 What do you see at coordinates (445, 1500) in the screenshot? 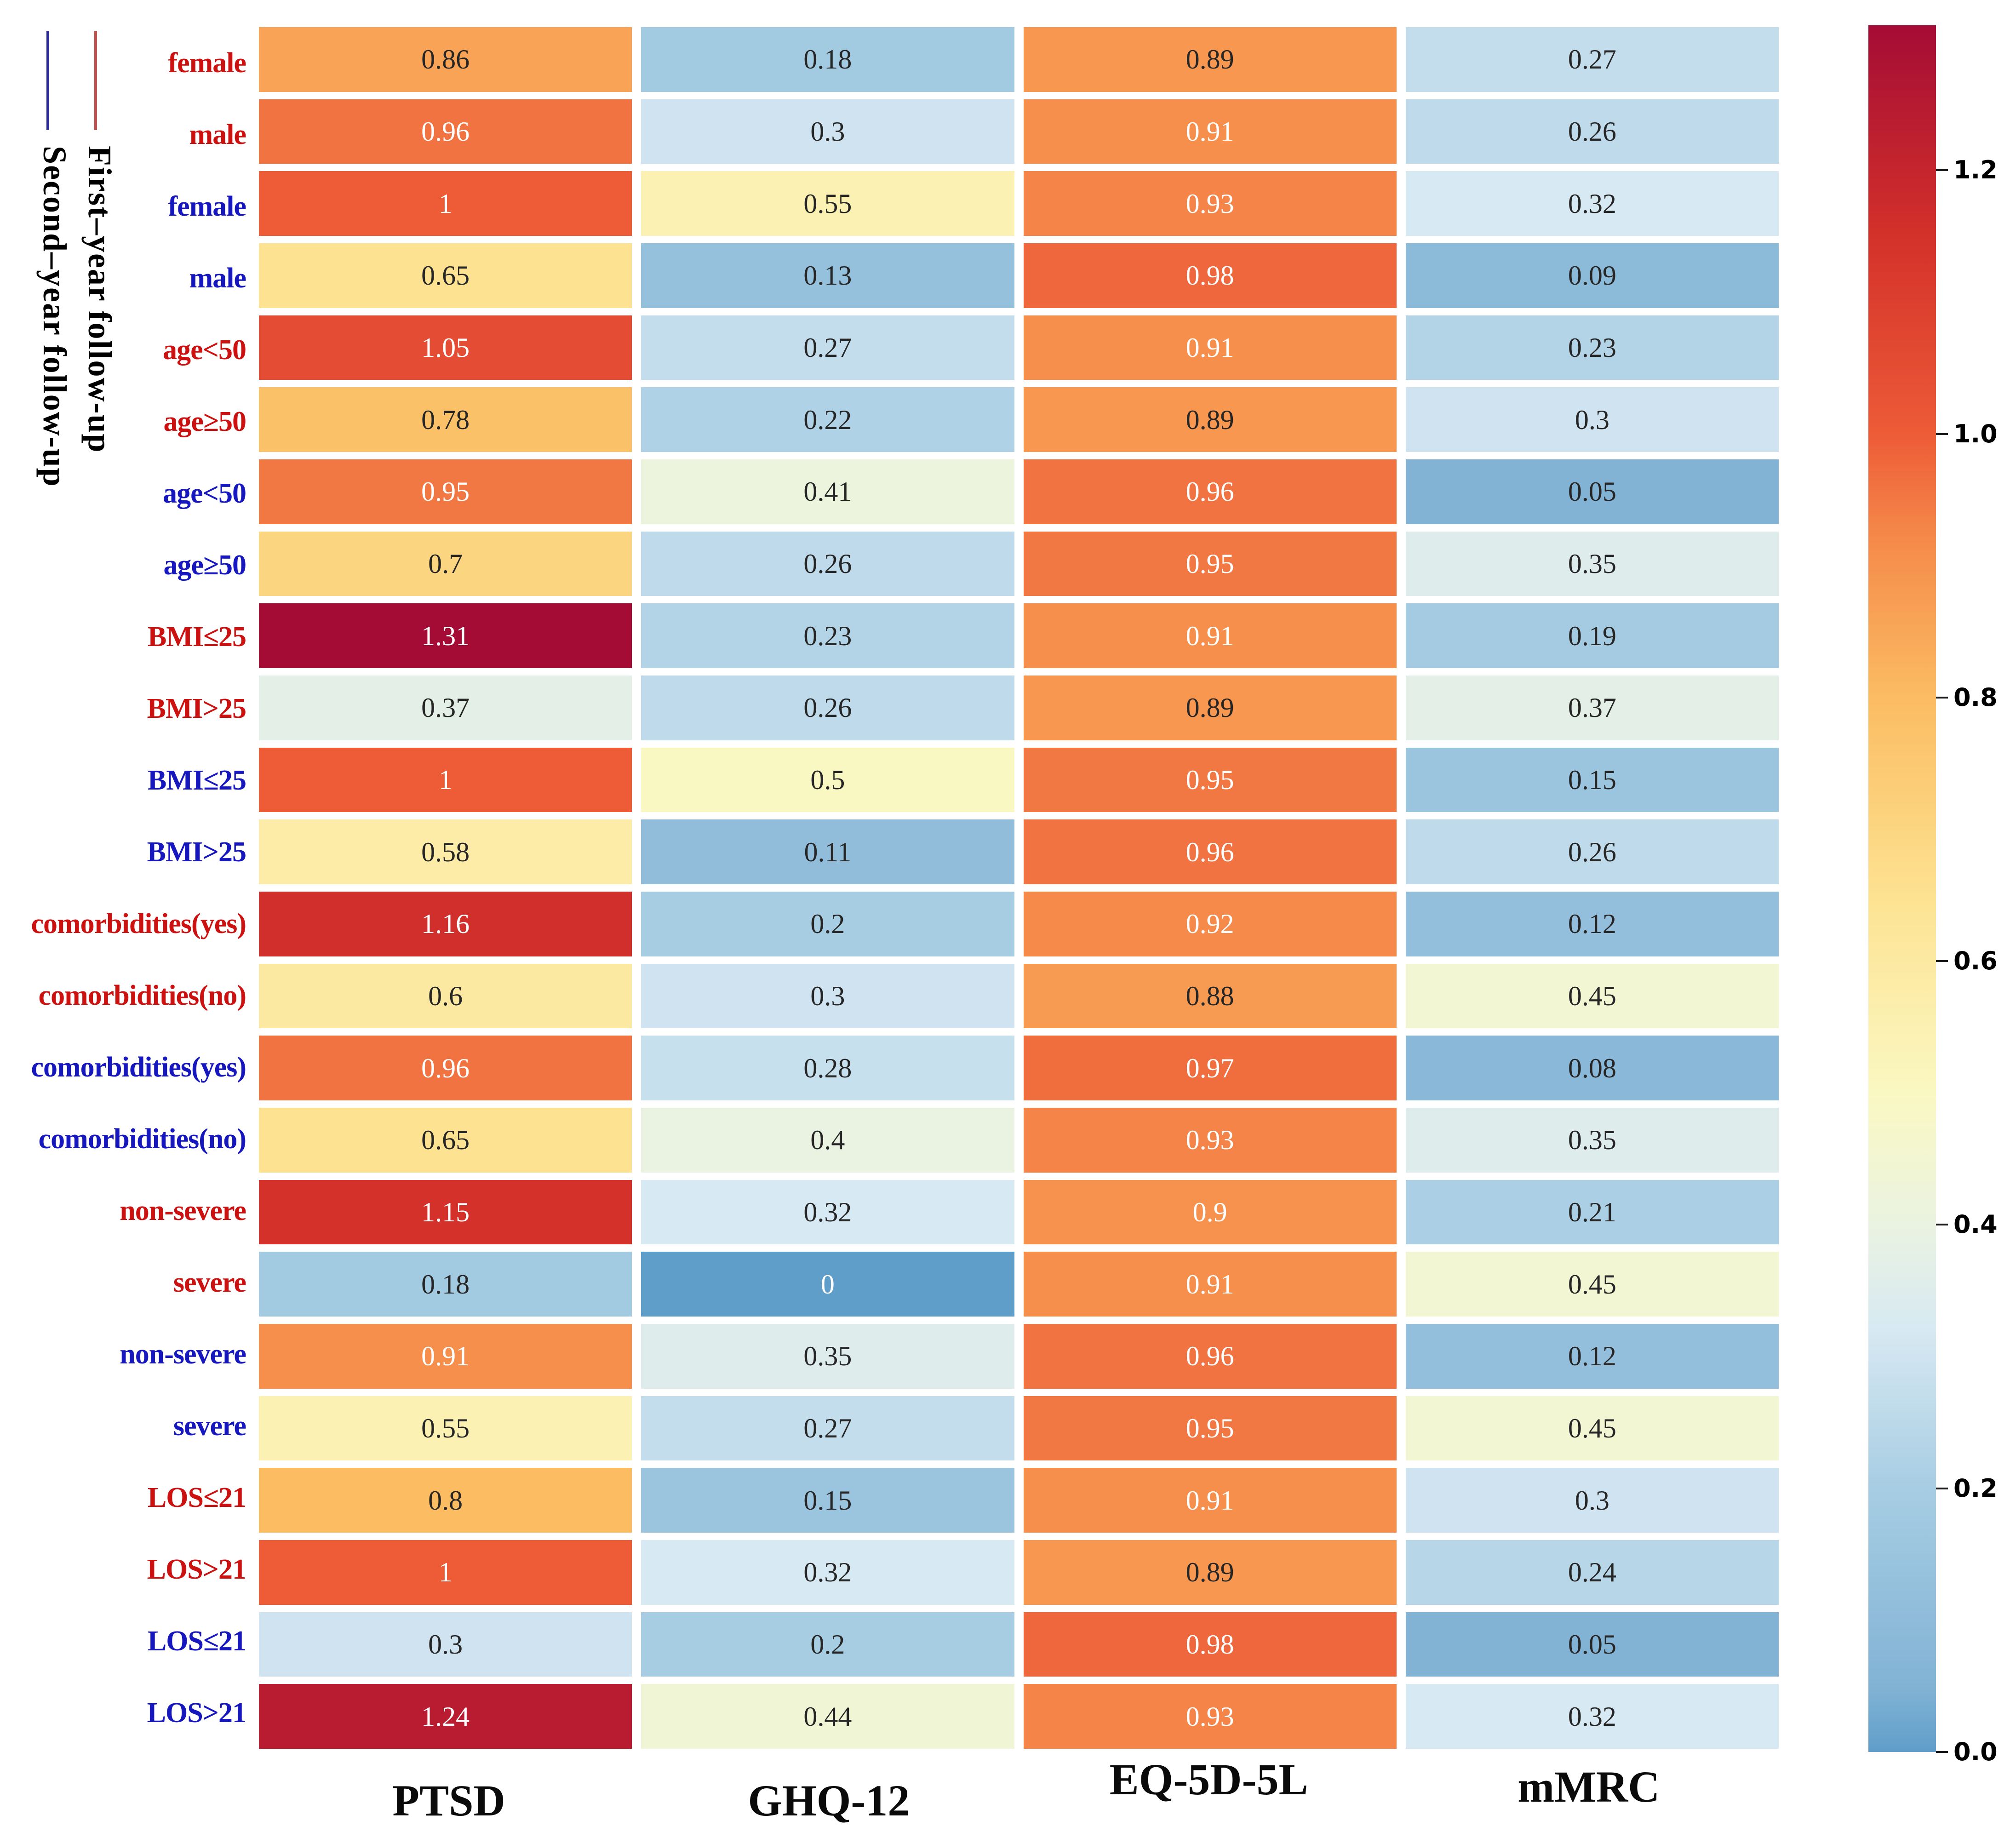
I see `heatmap-cell: 0.8` at bounding box center [445, 1500].